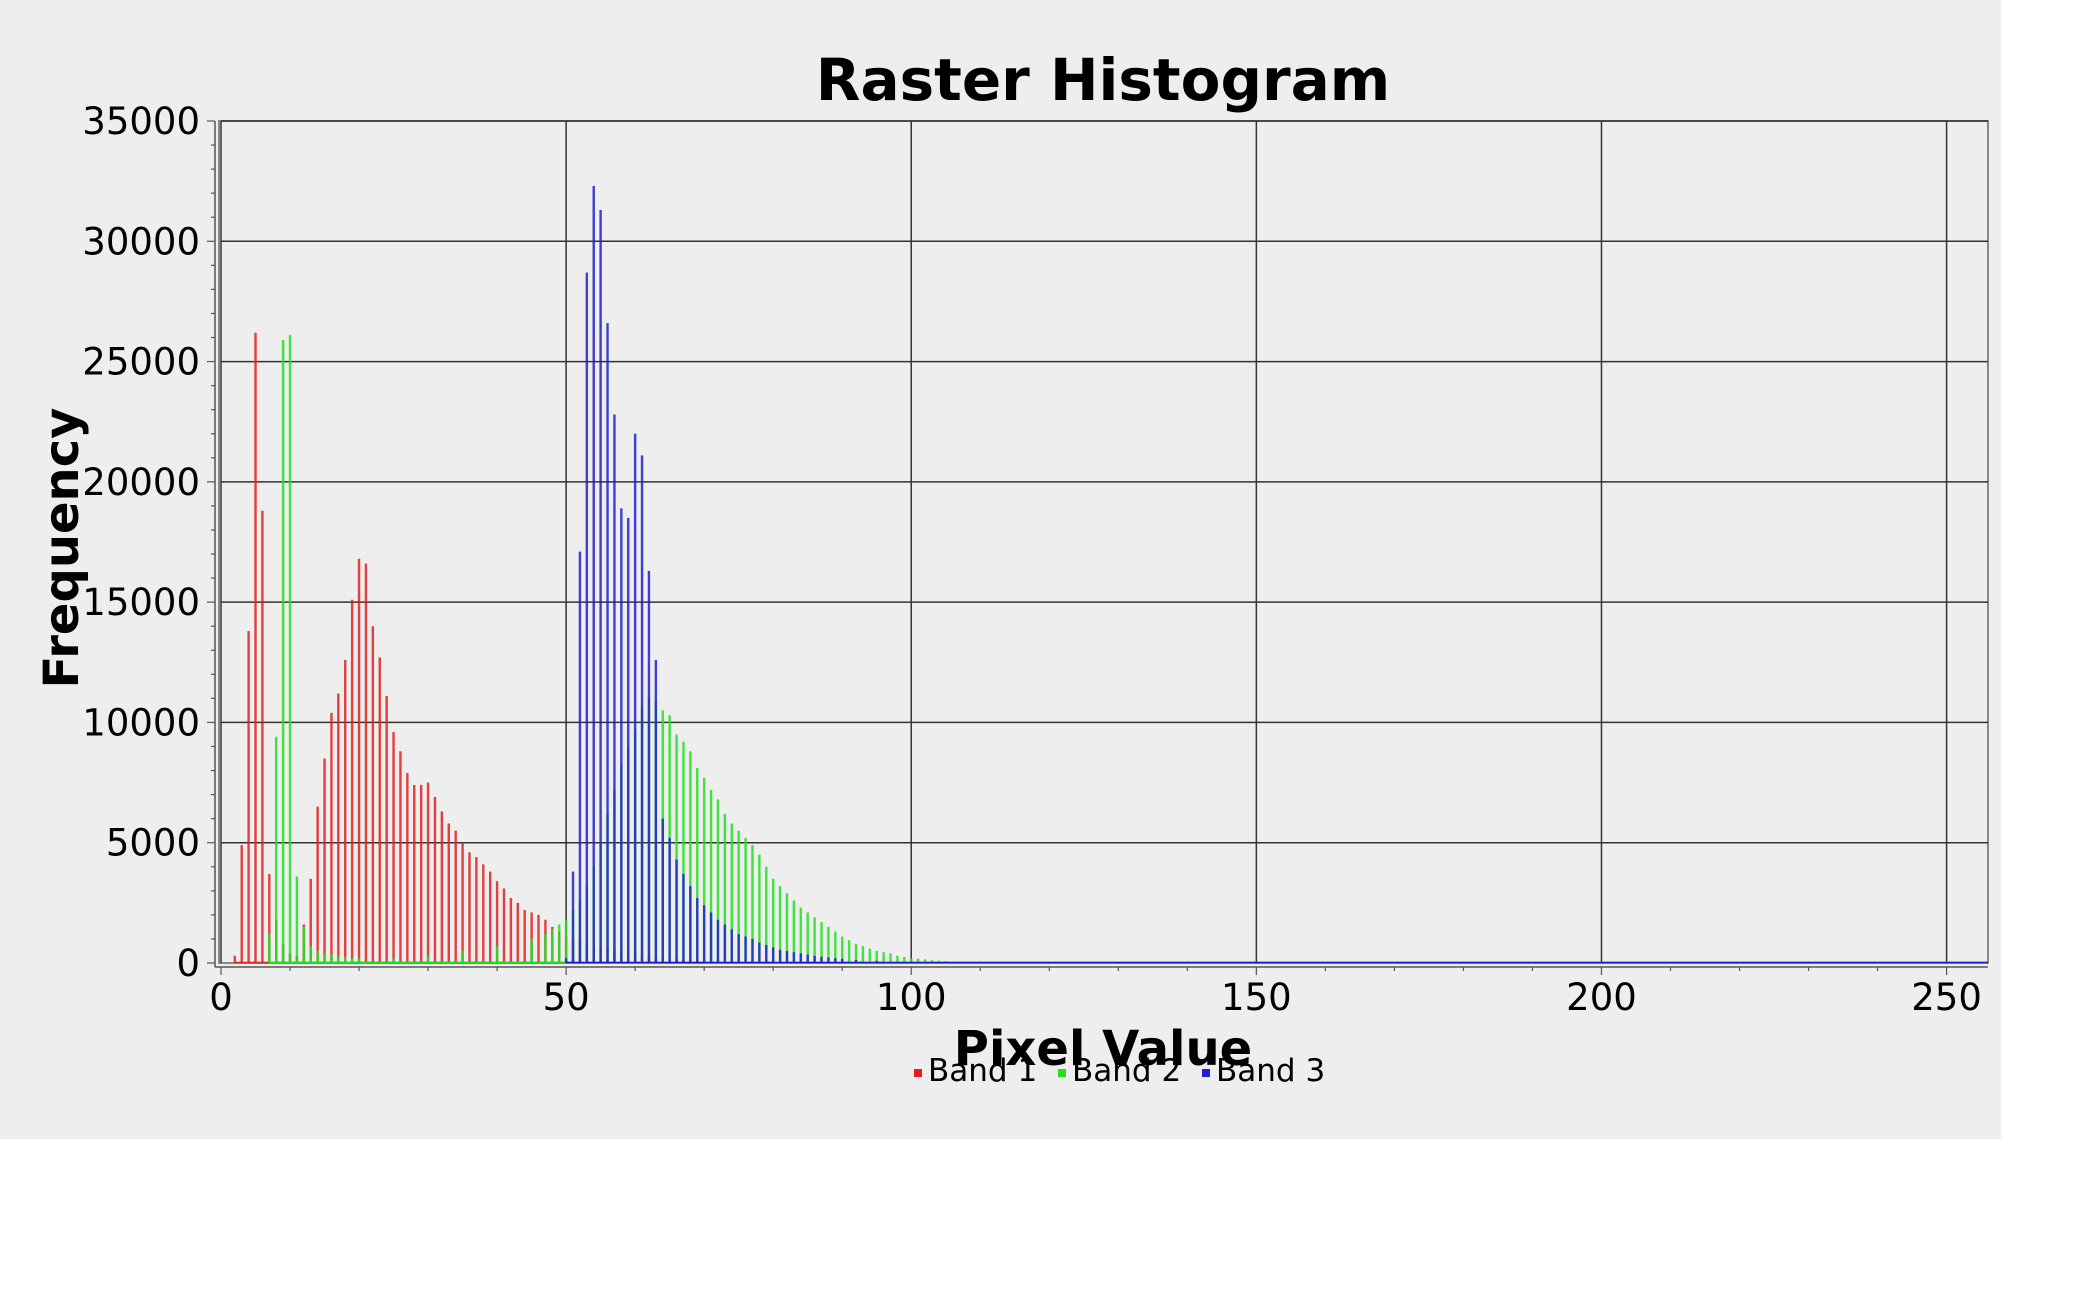 This screenshot has width=2073, height=1296. I want to click on x-tick-label: 200, so click(1601, 997).